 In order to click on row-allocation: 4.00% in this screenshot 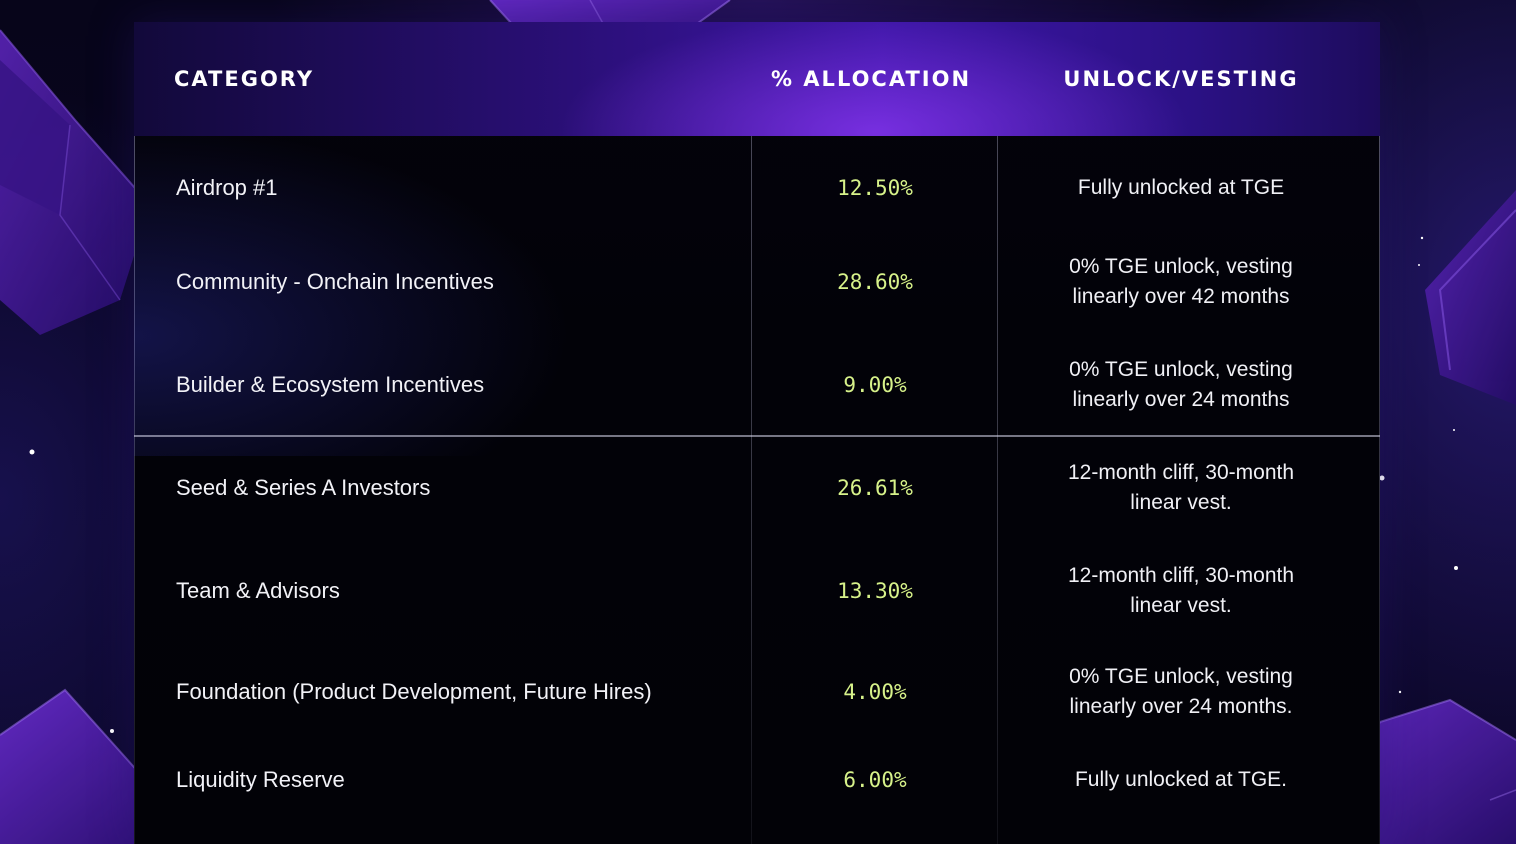, I will do `click(875, 692)`.